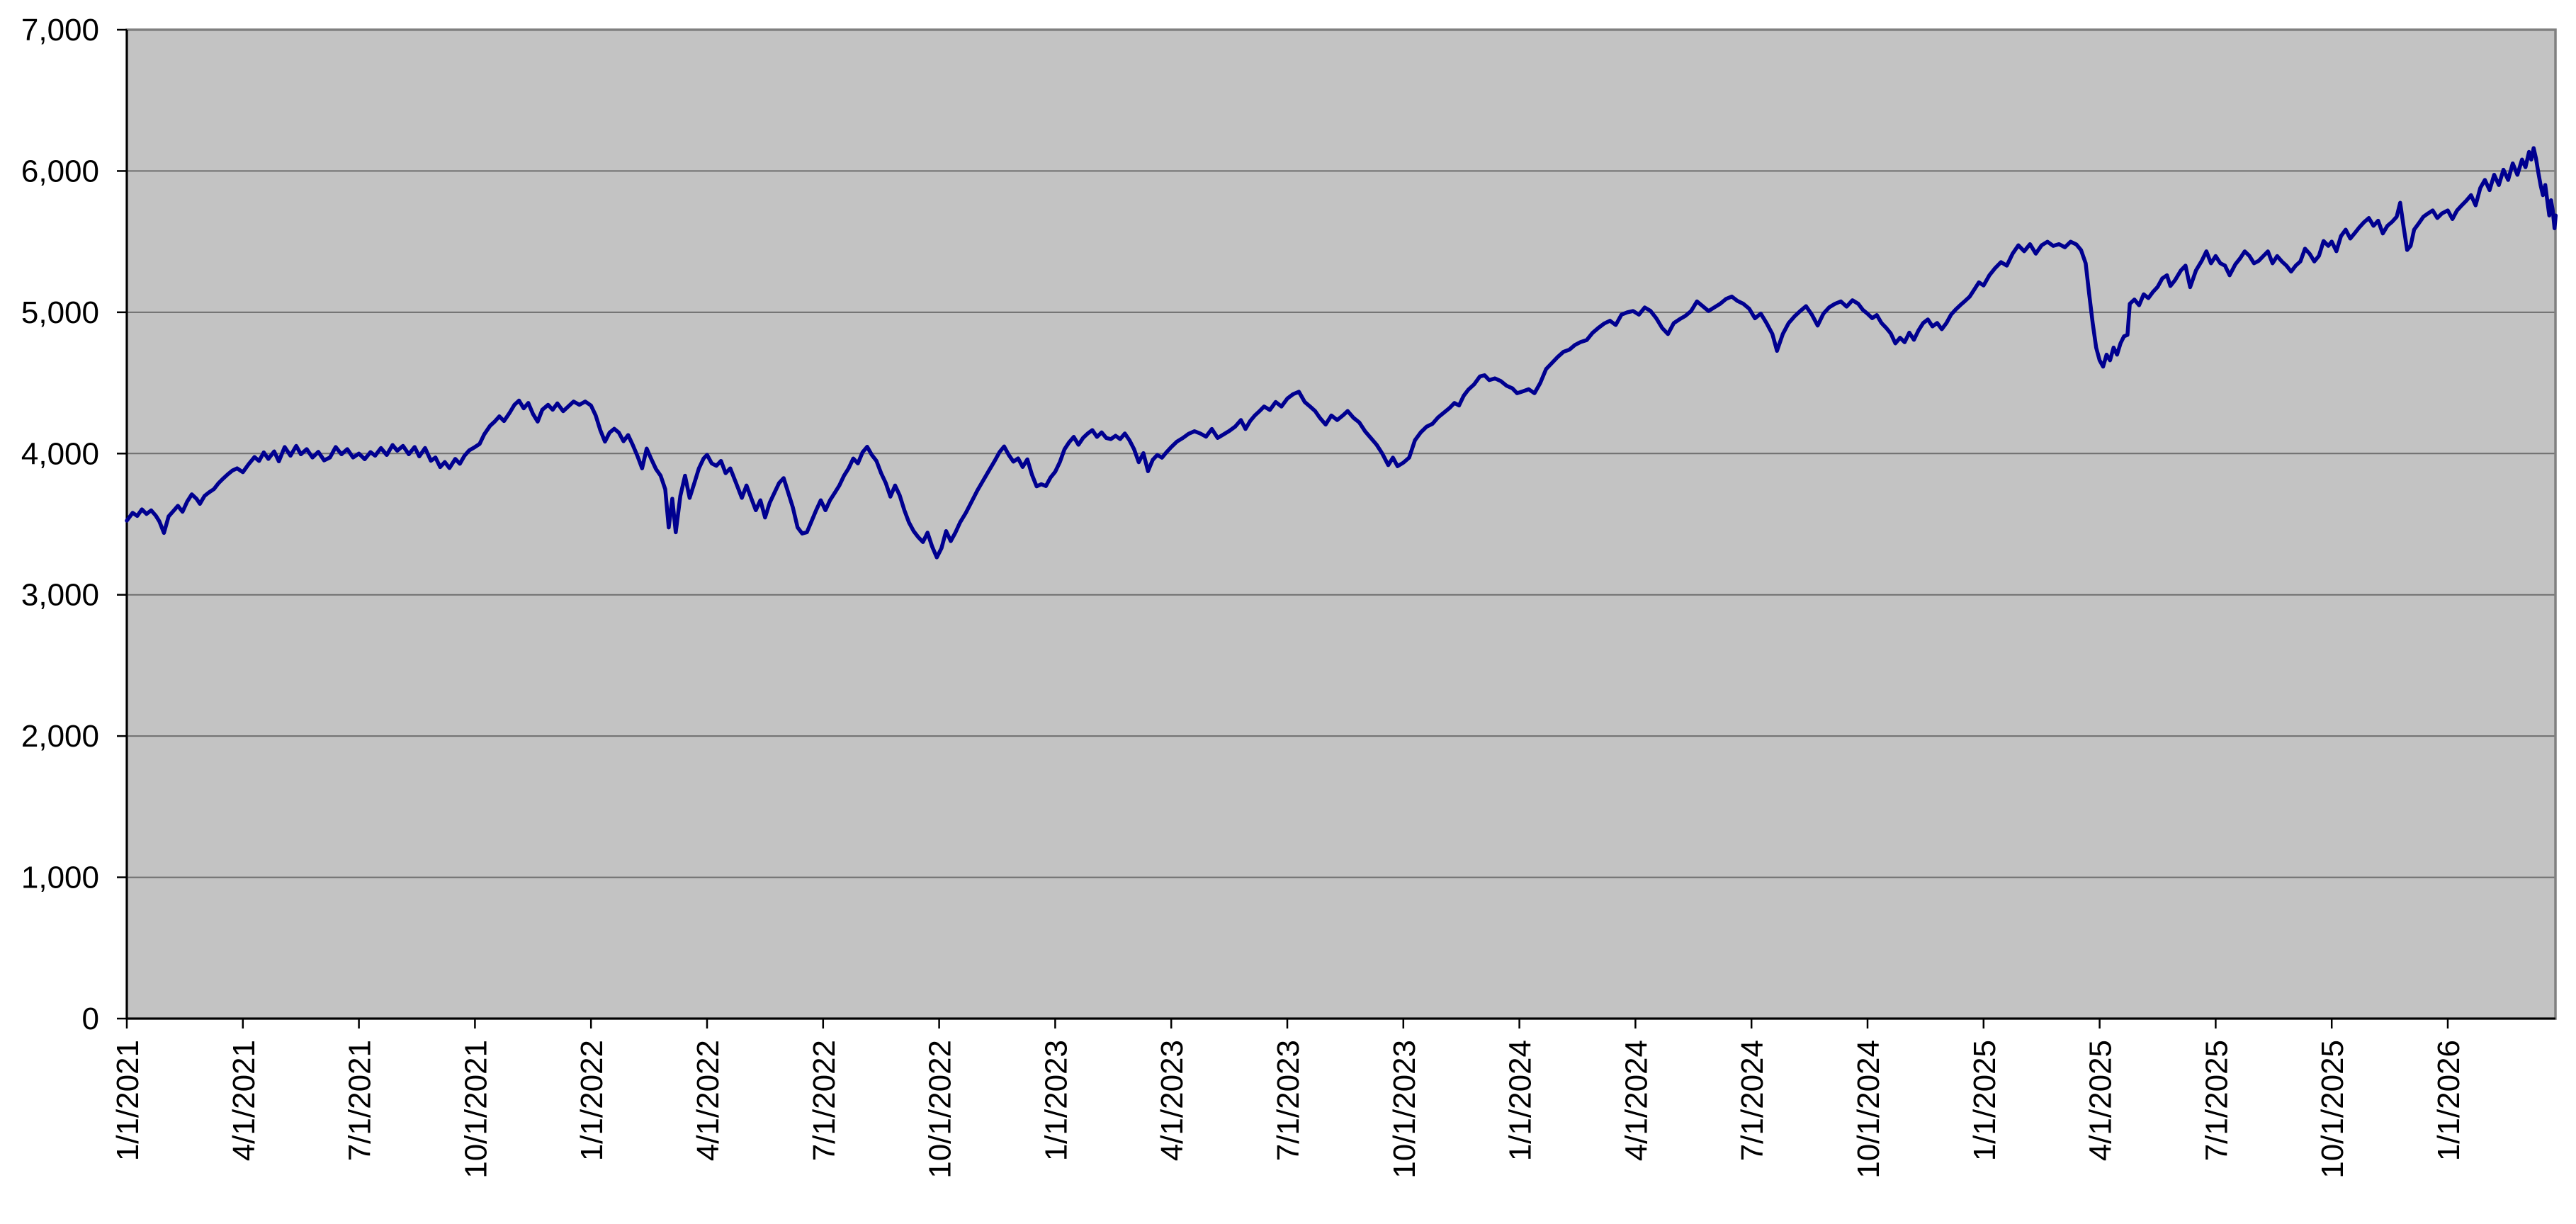 Image resolution: width=2576 pixels, height=1224 pixels. I want to click on x-axis-tick-label: 7/1/2022, so click(824, 1101).